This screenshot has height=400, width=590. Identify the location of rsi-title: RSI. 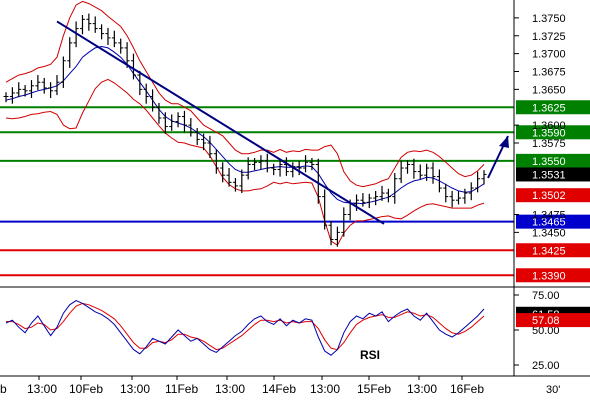
(370, 355).